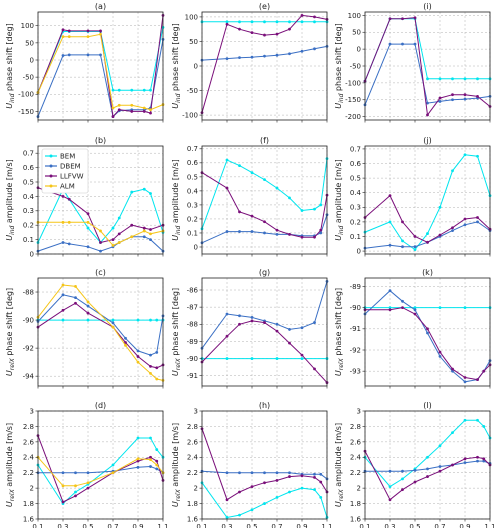  What do you see at coordinates (67, 187) in the screenshot?
I see `legend-label-alm: ALM` at bounding box center [67, 187].